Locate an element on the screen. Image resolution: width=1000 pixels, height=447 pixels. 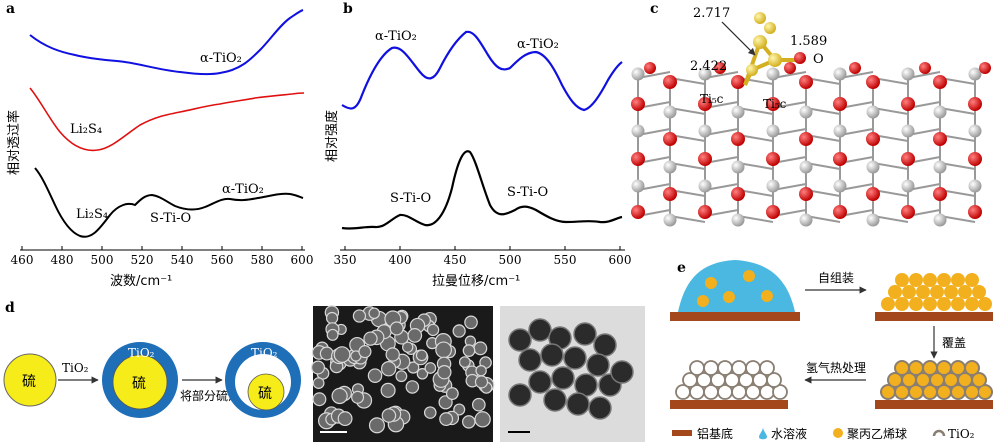
sulfur-atom is located at coordinates (752, 70).